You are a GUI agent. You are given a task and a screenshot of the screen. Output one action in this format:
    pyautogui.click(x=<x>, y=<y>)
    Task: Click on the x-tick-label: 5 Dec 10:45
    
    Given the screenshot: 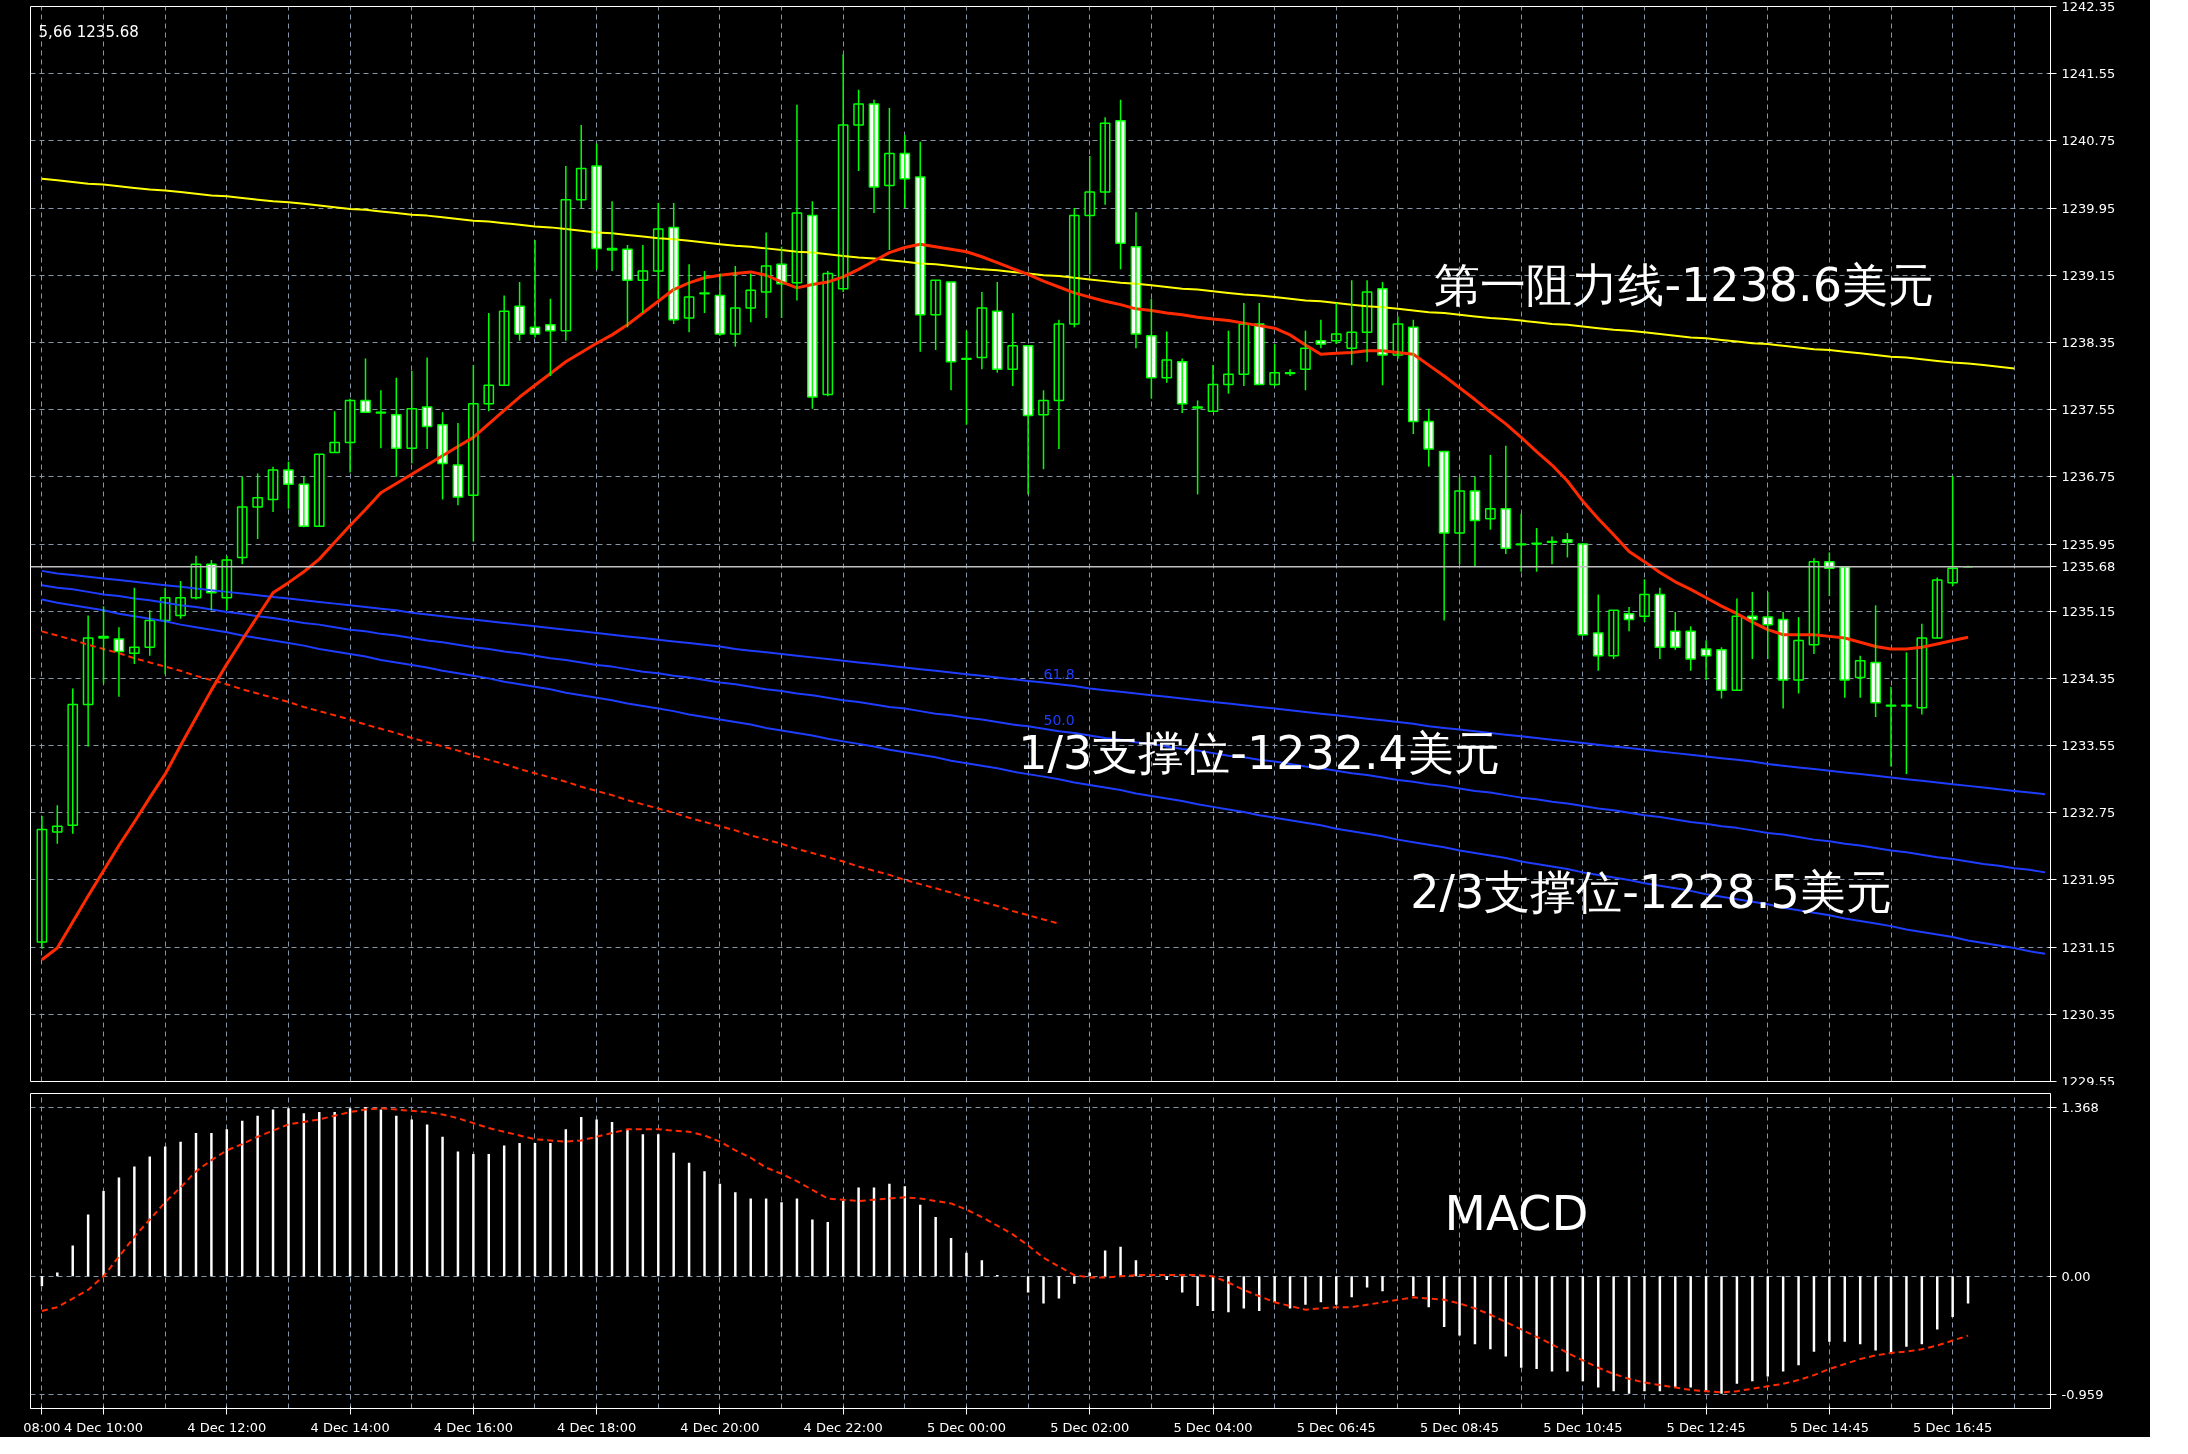 What is the action you would take?
    pyautogui.click(x=1583, y=1427)
    